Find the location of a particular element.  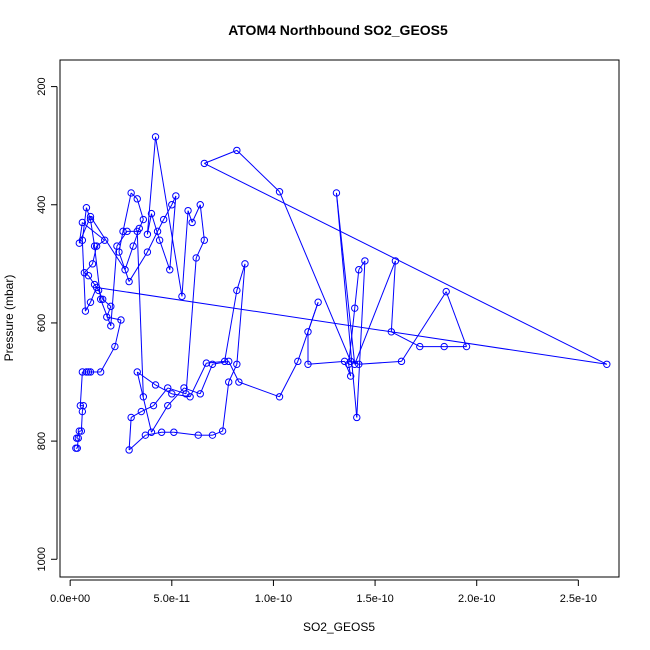

y-tick-label: 800 is located at coordinates (42, 441).